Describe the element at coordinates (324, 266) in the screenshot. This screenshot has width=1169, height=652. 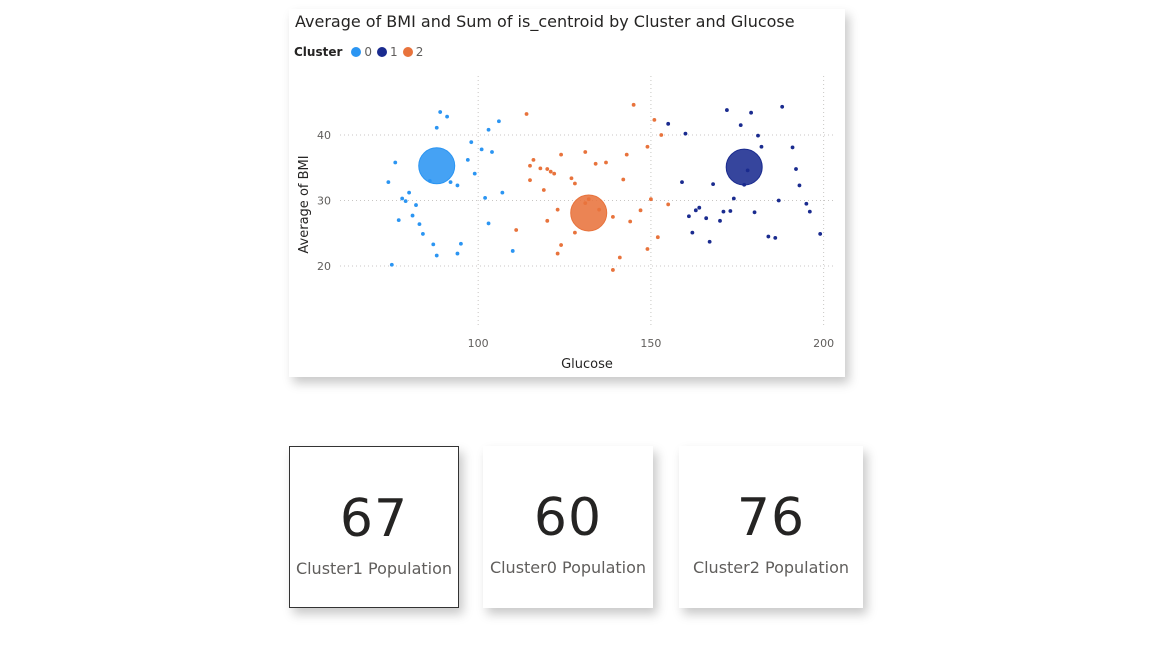
I see `y-tick-label: 20` at that location.